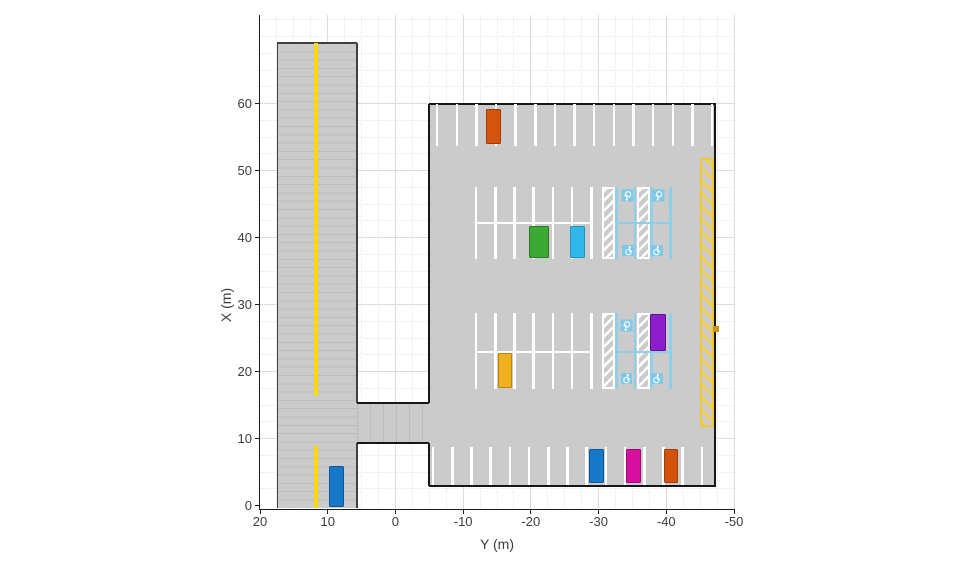 The image size is (959, 577). Describe the element at coordinates (658, 332) in the screenshot. I see `vehicle-parked-car-purple` at that location.